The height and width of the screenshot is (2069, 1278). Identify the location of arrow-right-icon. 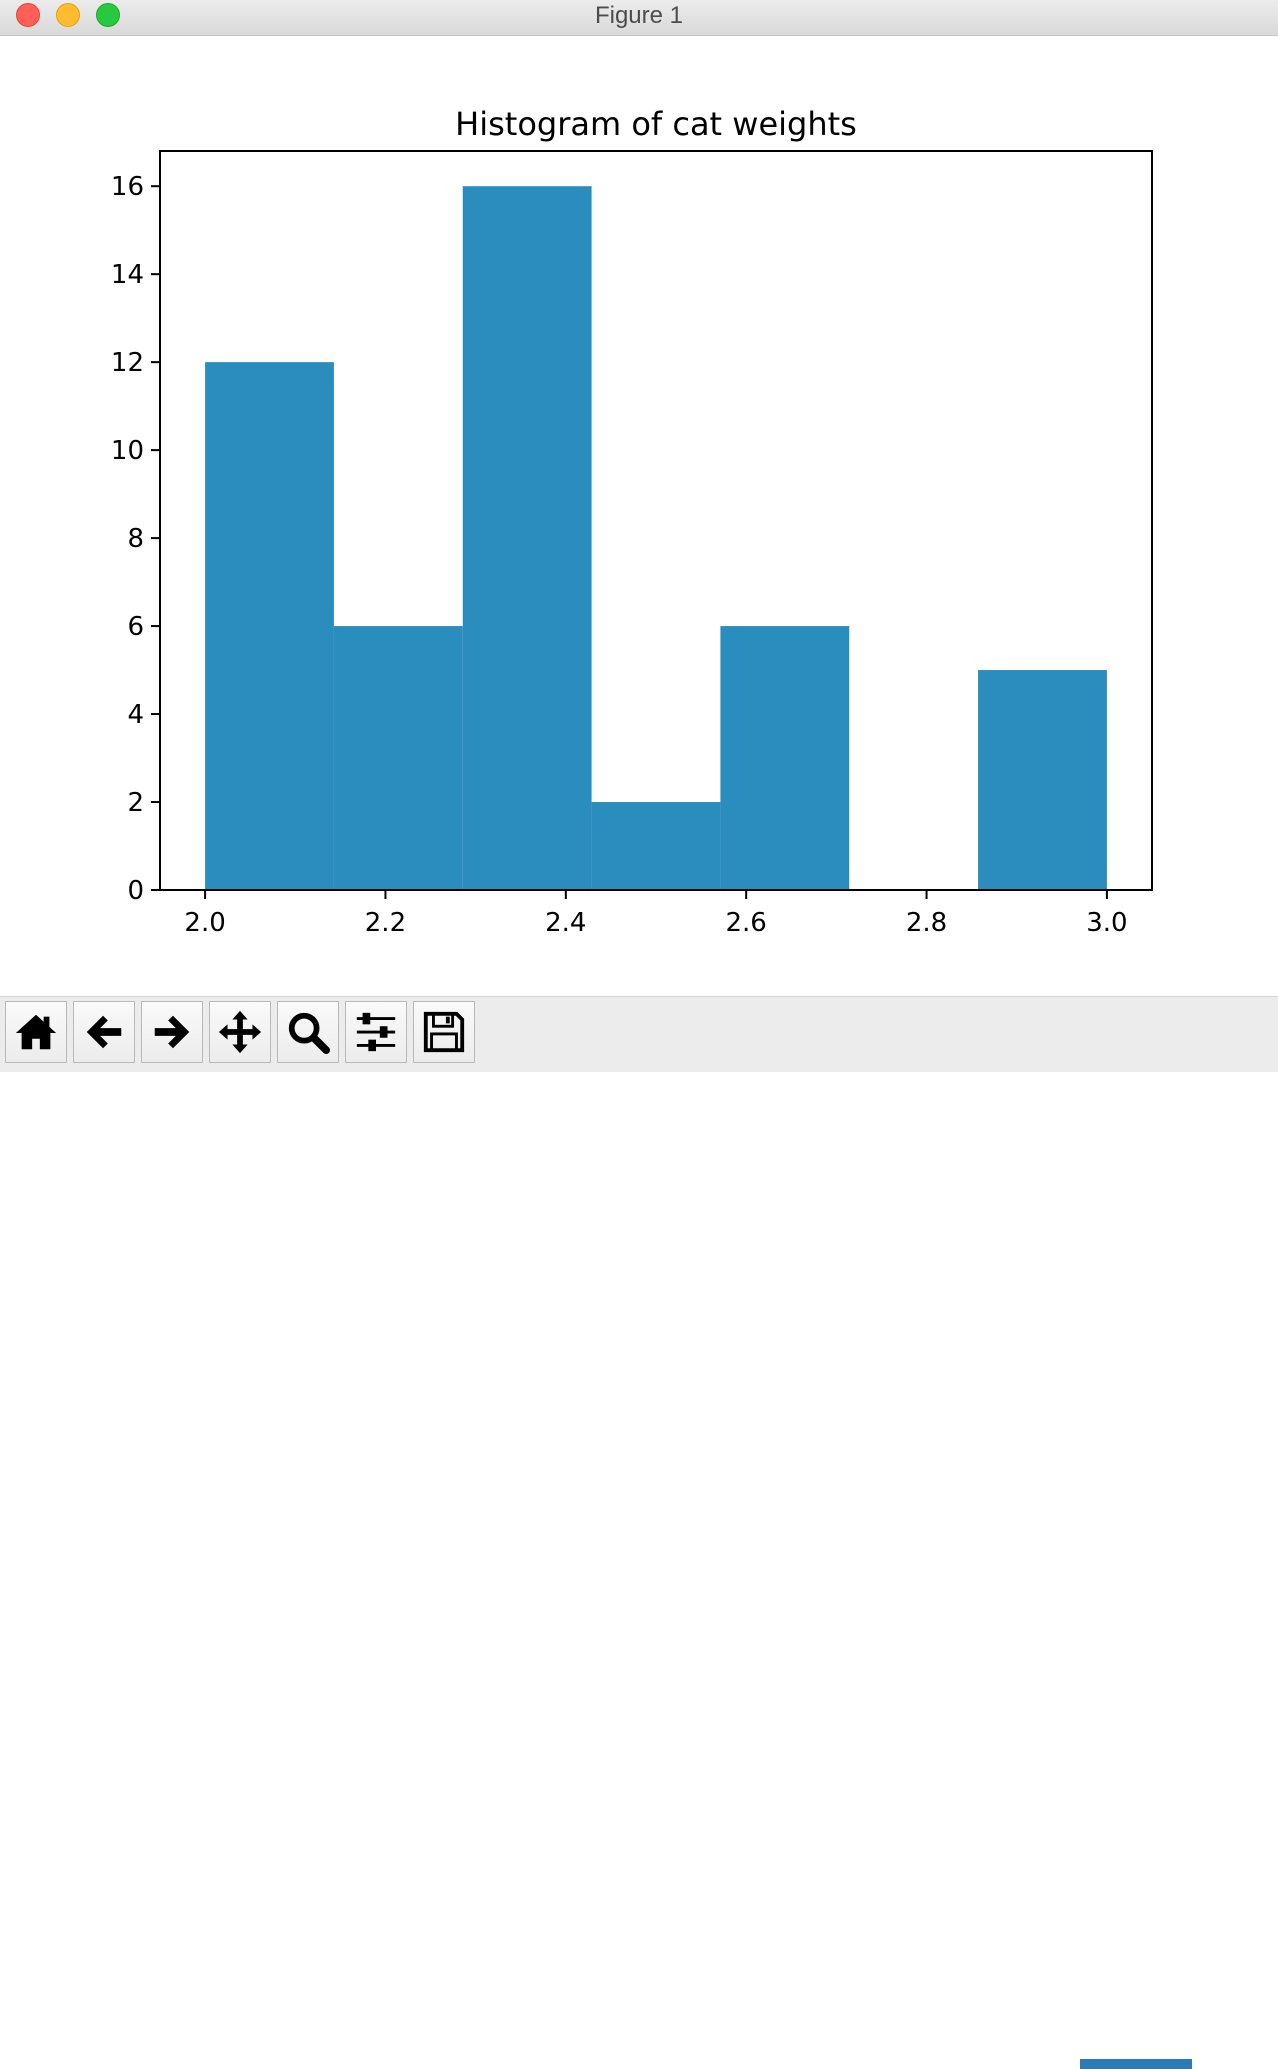
(172, 1032).